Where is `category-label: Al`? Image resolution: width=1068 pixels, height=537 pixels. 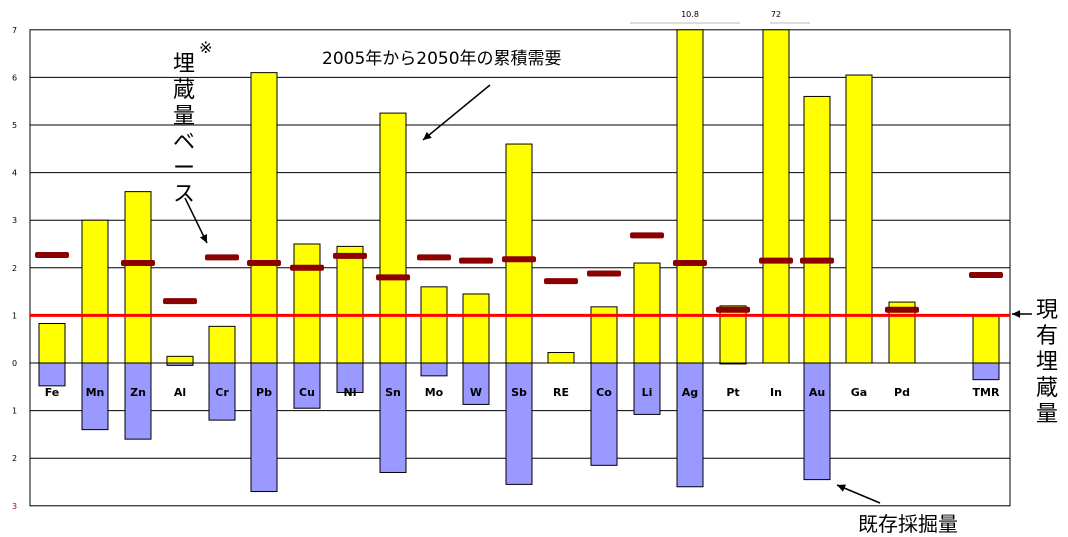
category-label: Al is located at coordinates (180, 392).